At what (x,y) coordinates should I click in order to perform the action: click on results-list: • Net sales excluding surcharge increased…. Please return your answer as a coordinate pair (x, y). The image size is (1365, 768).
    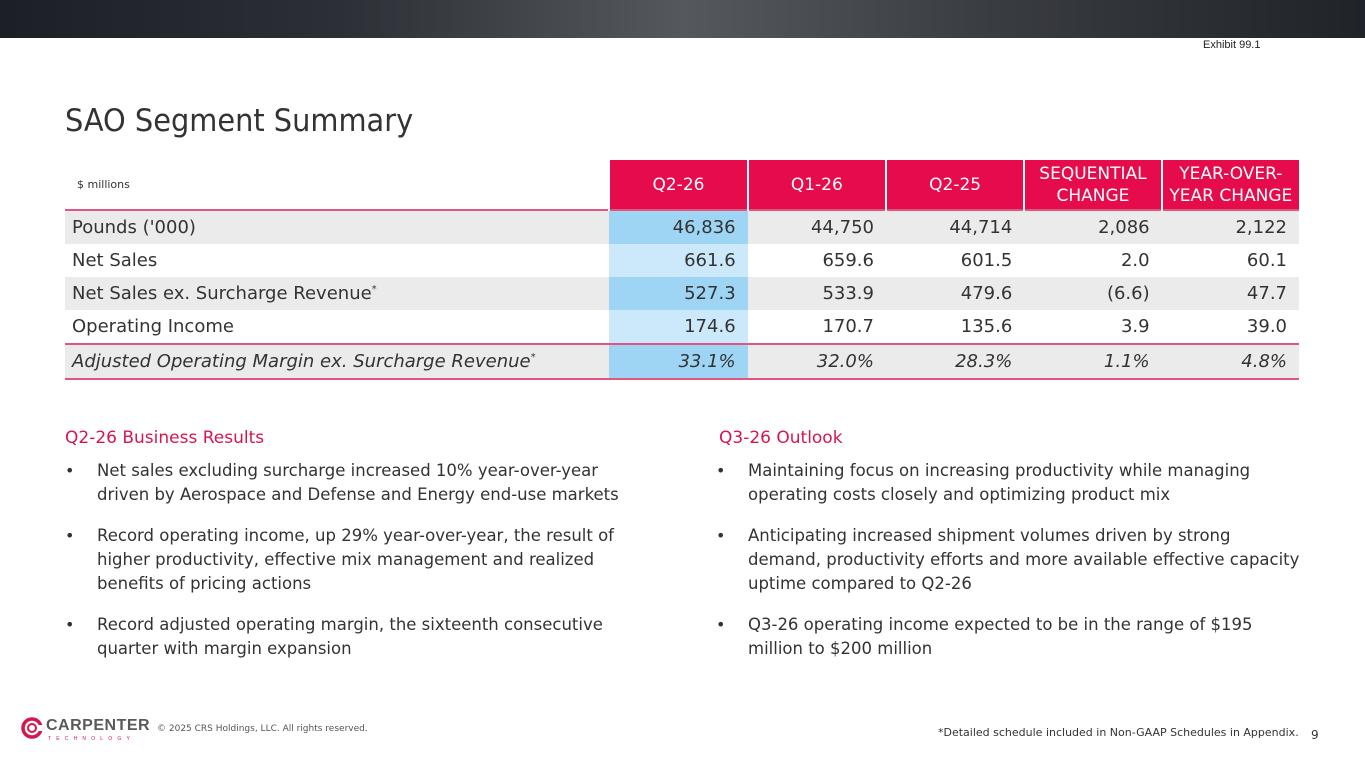
    Looking at the image, I should click on (355, 568).